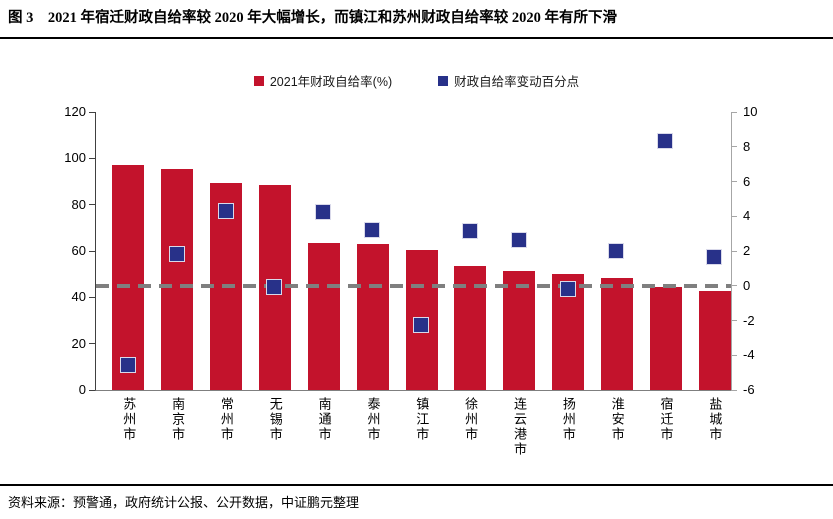 The height and width of the screenshot is (519, 833). Describe the element at coordinates (747, 181) in the screenshot. I see `right-axis-tick-label: 6` at that location.